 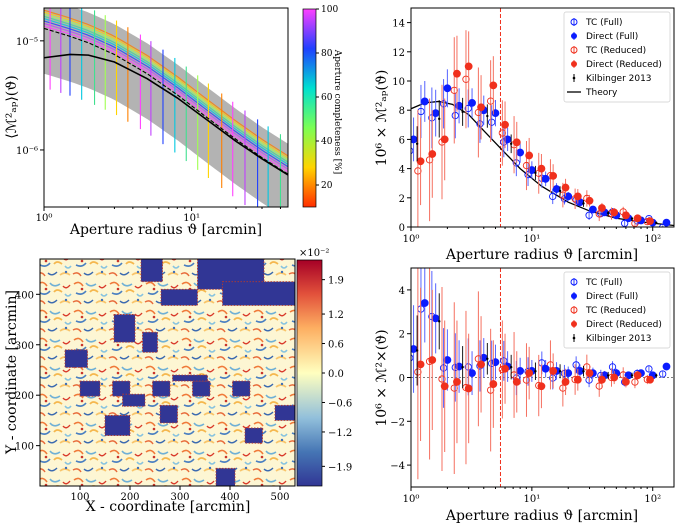 I want to click on tl-lines, so click(x=166, y=101).